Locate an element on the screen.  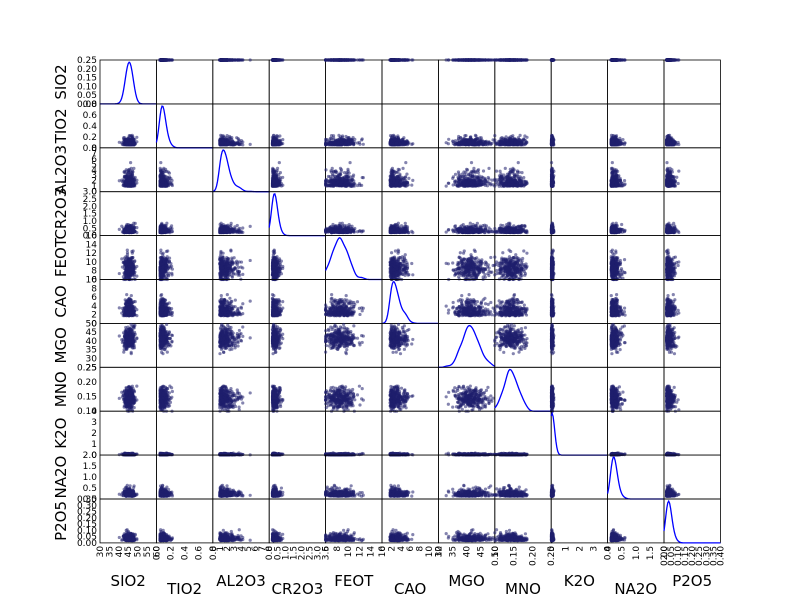
cell-frame-sio2-mgo is located at coordinates (466, 82).